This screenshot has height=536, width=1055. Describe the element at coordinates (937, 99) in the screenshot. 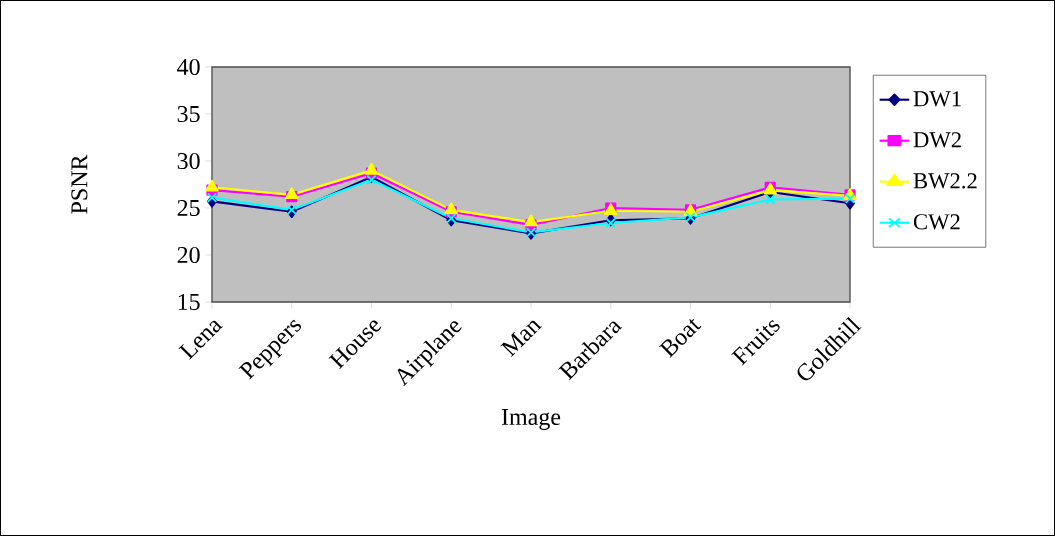

I see `legend-label: DW1` at that location.